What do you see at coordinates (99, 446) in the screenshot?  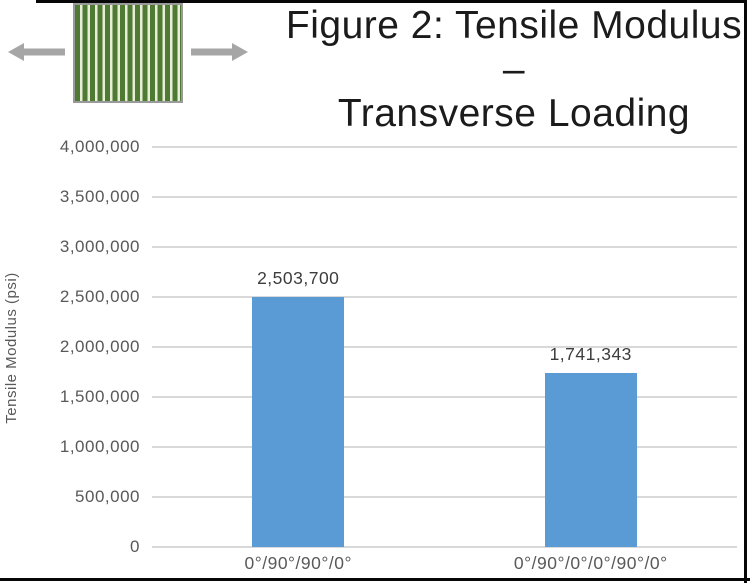 I see `y-tick-label: 1,000,000` at bounding box center [99, 446].